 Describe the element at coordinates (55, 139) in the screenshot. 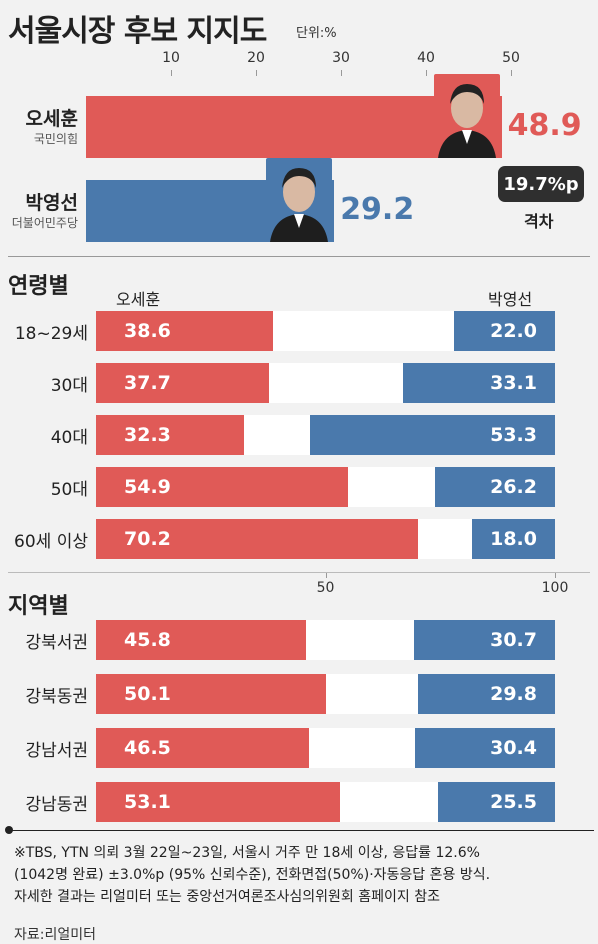

I see `candidate-party: 국민의힘` at that location.